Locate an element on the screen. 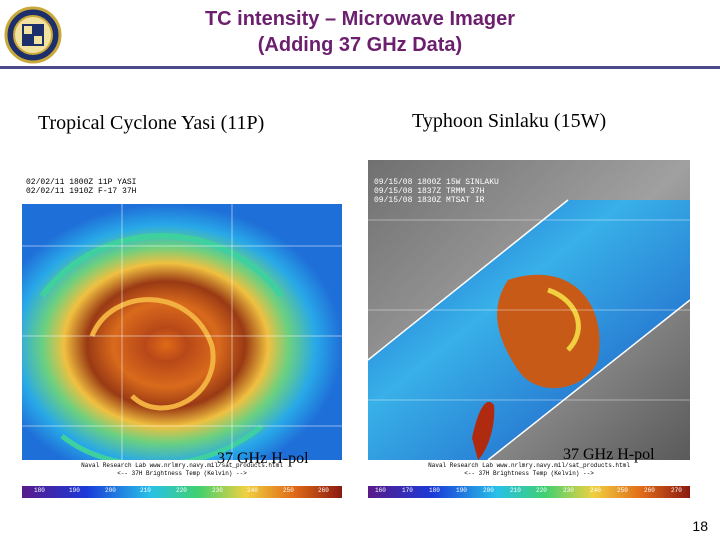 Image resolution: width=720 pixels, height=540 pixels. slide-title-line1: TC intensity – Microwave Imager is located at coordinates (360, 19).